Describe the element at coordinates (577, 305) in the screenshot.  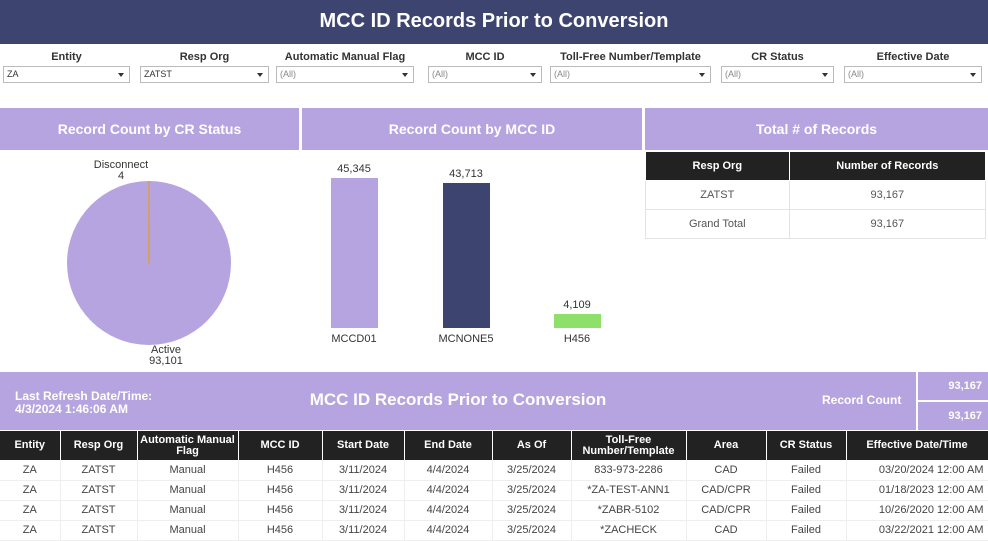
I see `bar-value-label: 4,109` at that location.